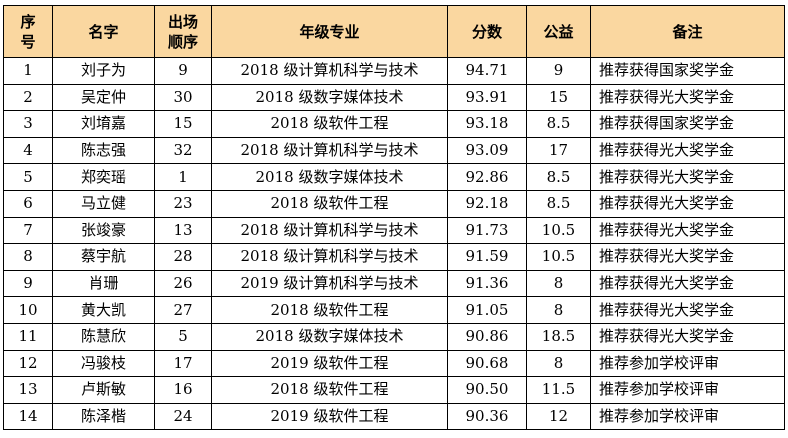 Image resolution: width=788 pixels, height=438 pixels. Describe the element at coordinates (103, 416) in the screenshot. I see `cell-name: 陈泽楷` at that location.